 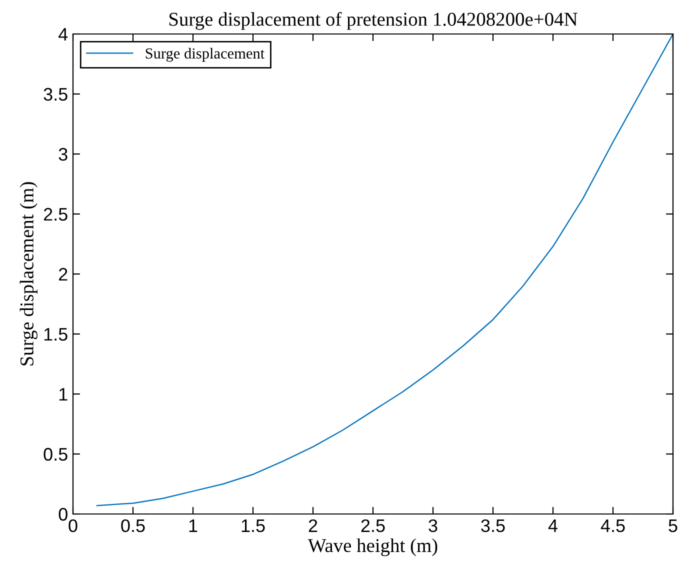 What do you see at coordinates (373, 525) in the screenshot?
I see `x-tick-label: 2.5` at bounding box center [373, 525].